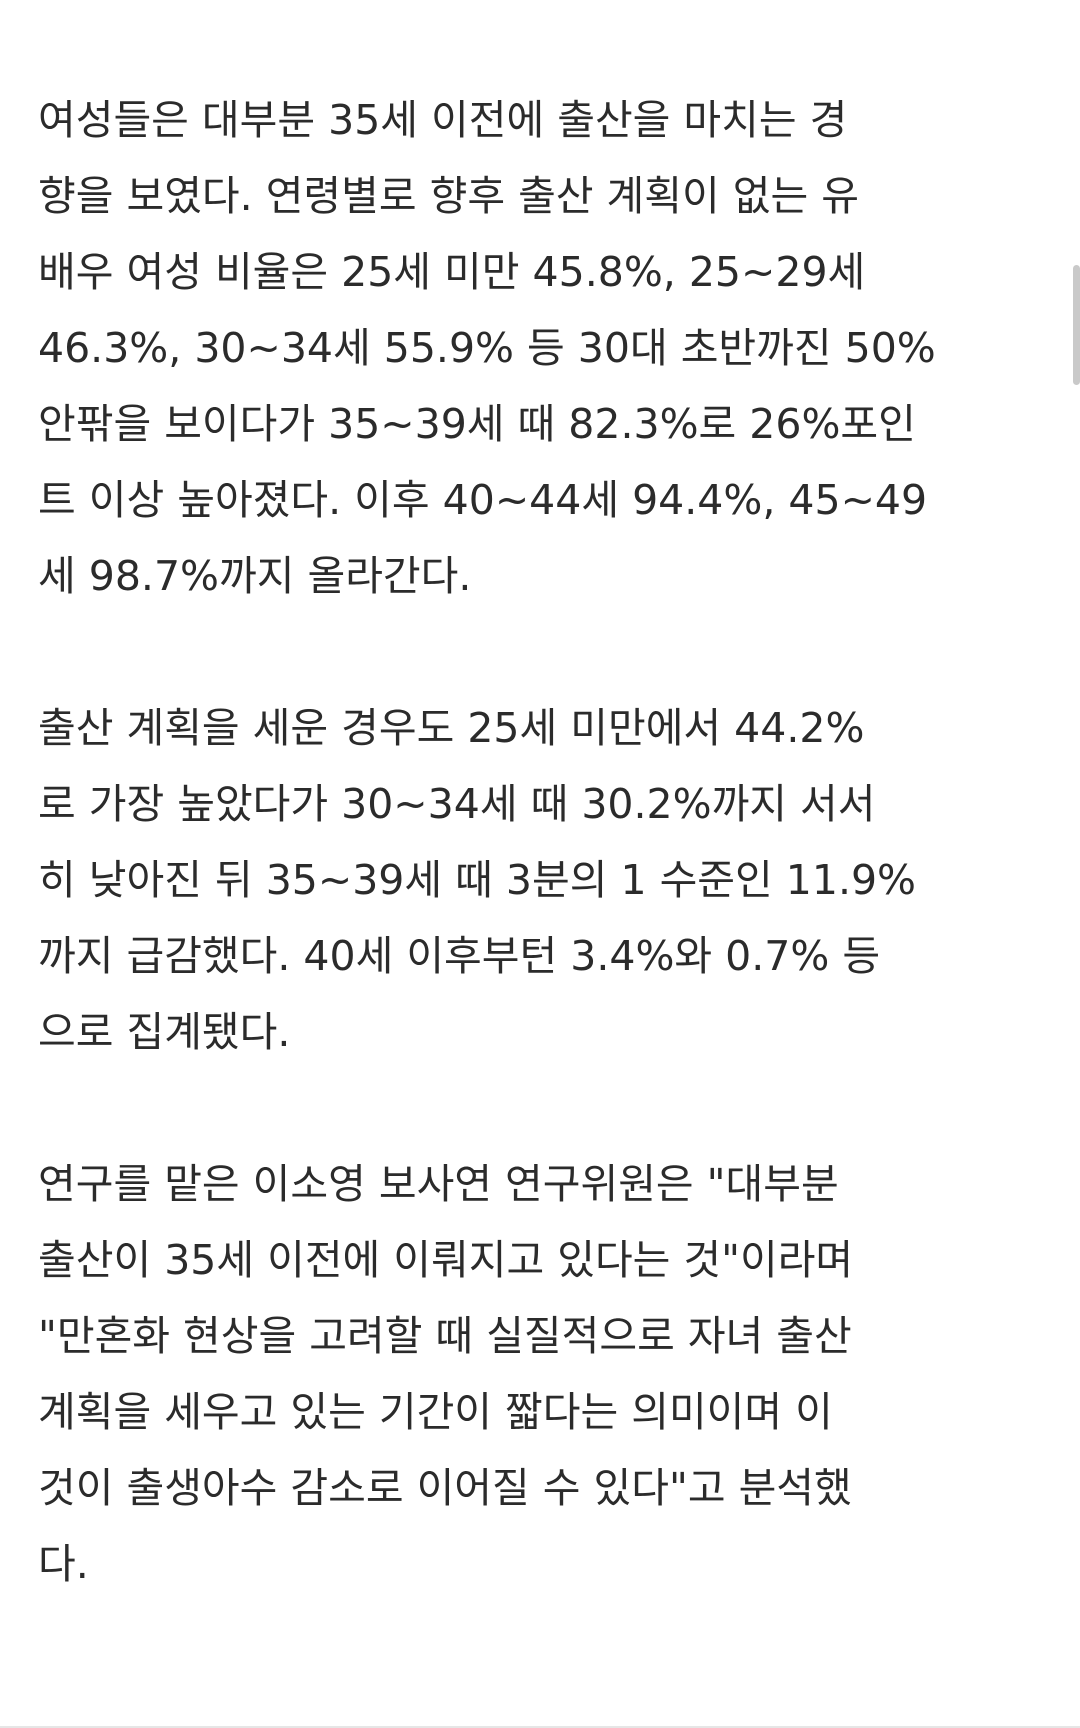  I want to click on text-line: 계획을 세우고 있는 기간이 짧다는 의미이며 이, so click(435, 1412).